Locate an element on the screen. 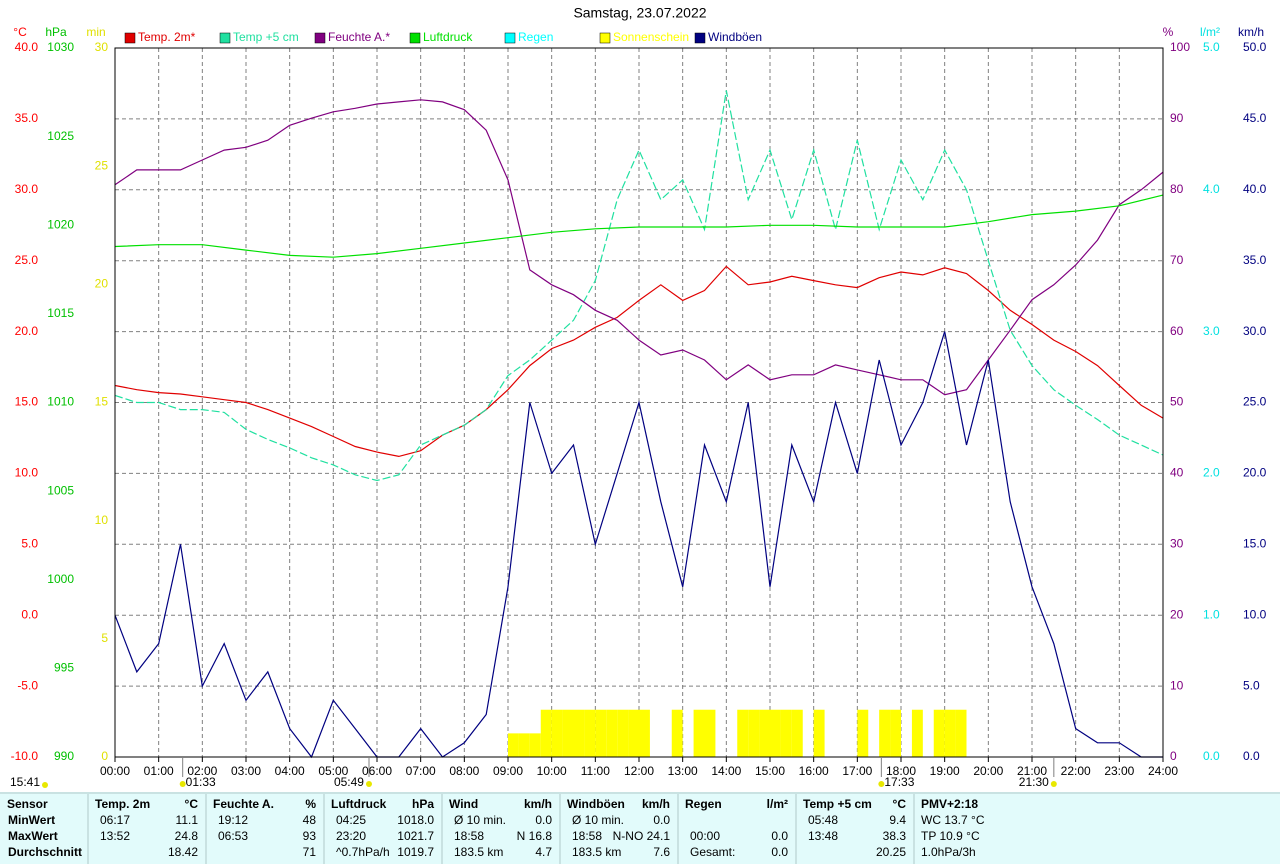 This screenshot has width=1280, height=864. y-tick-label: 60 is located at coordinates (1177, 331).